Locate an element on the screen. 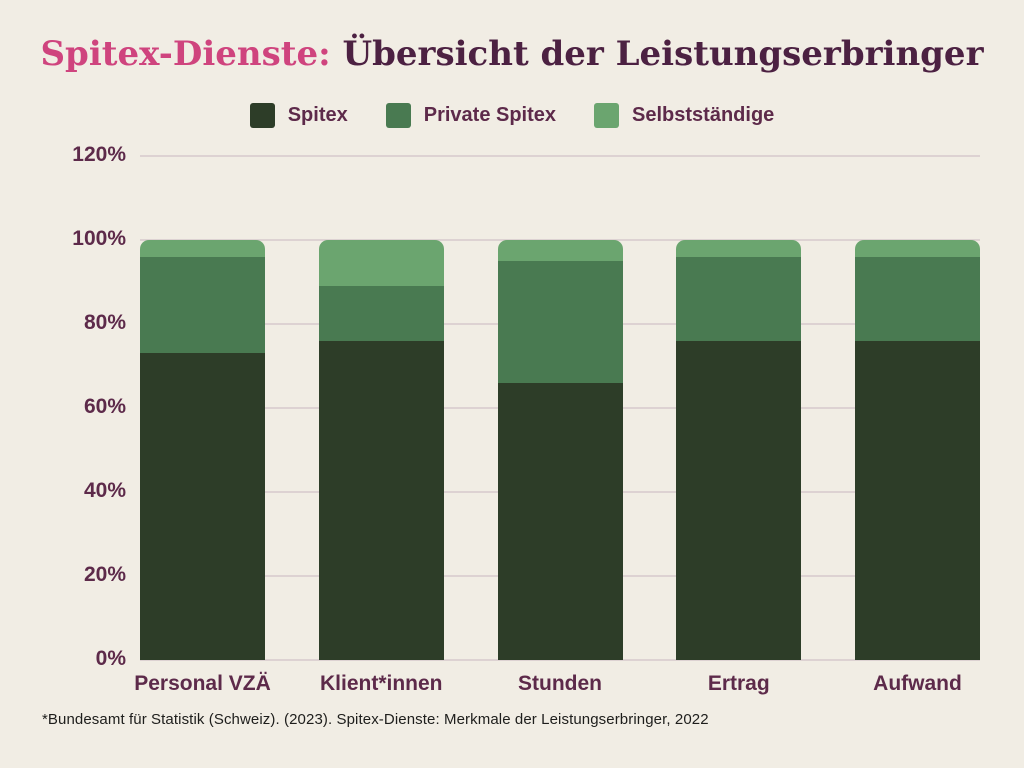  y-tick-label-120: 120% is located at coordinates (99, 154).